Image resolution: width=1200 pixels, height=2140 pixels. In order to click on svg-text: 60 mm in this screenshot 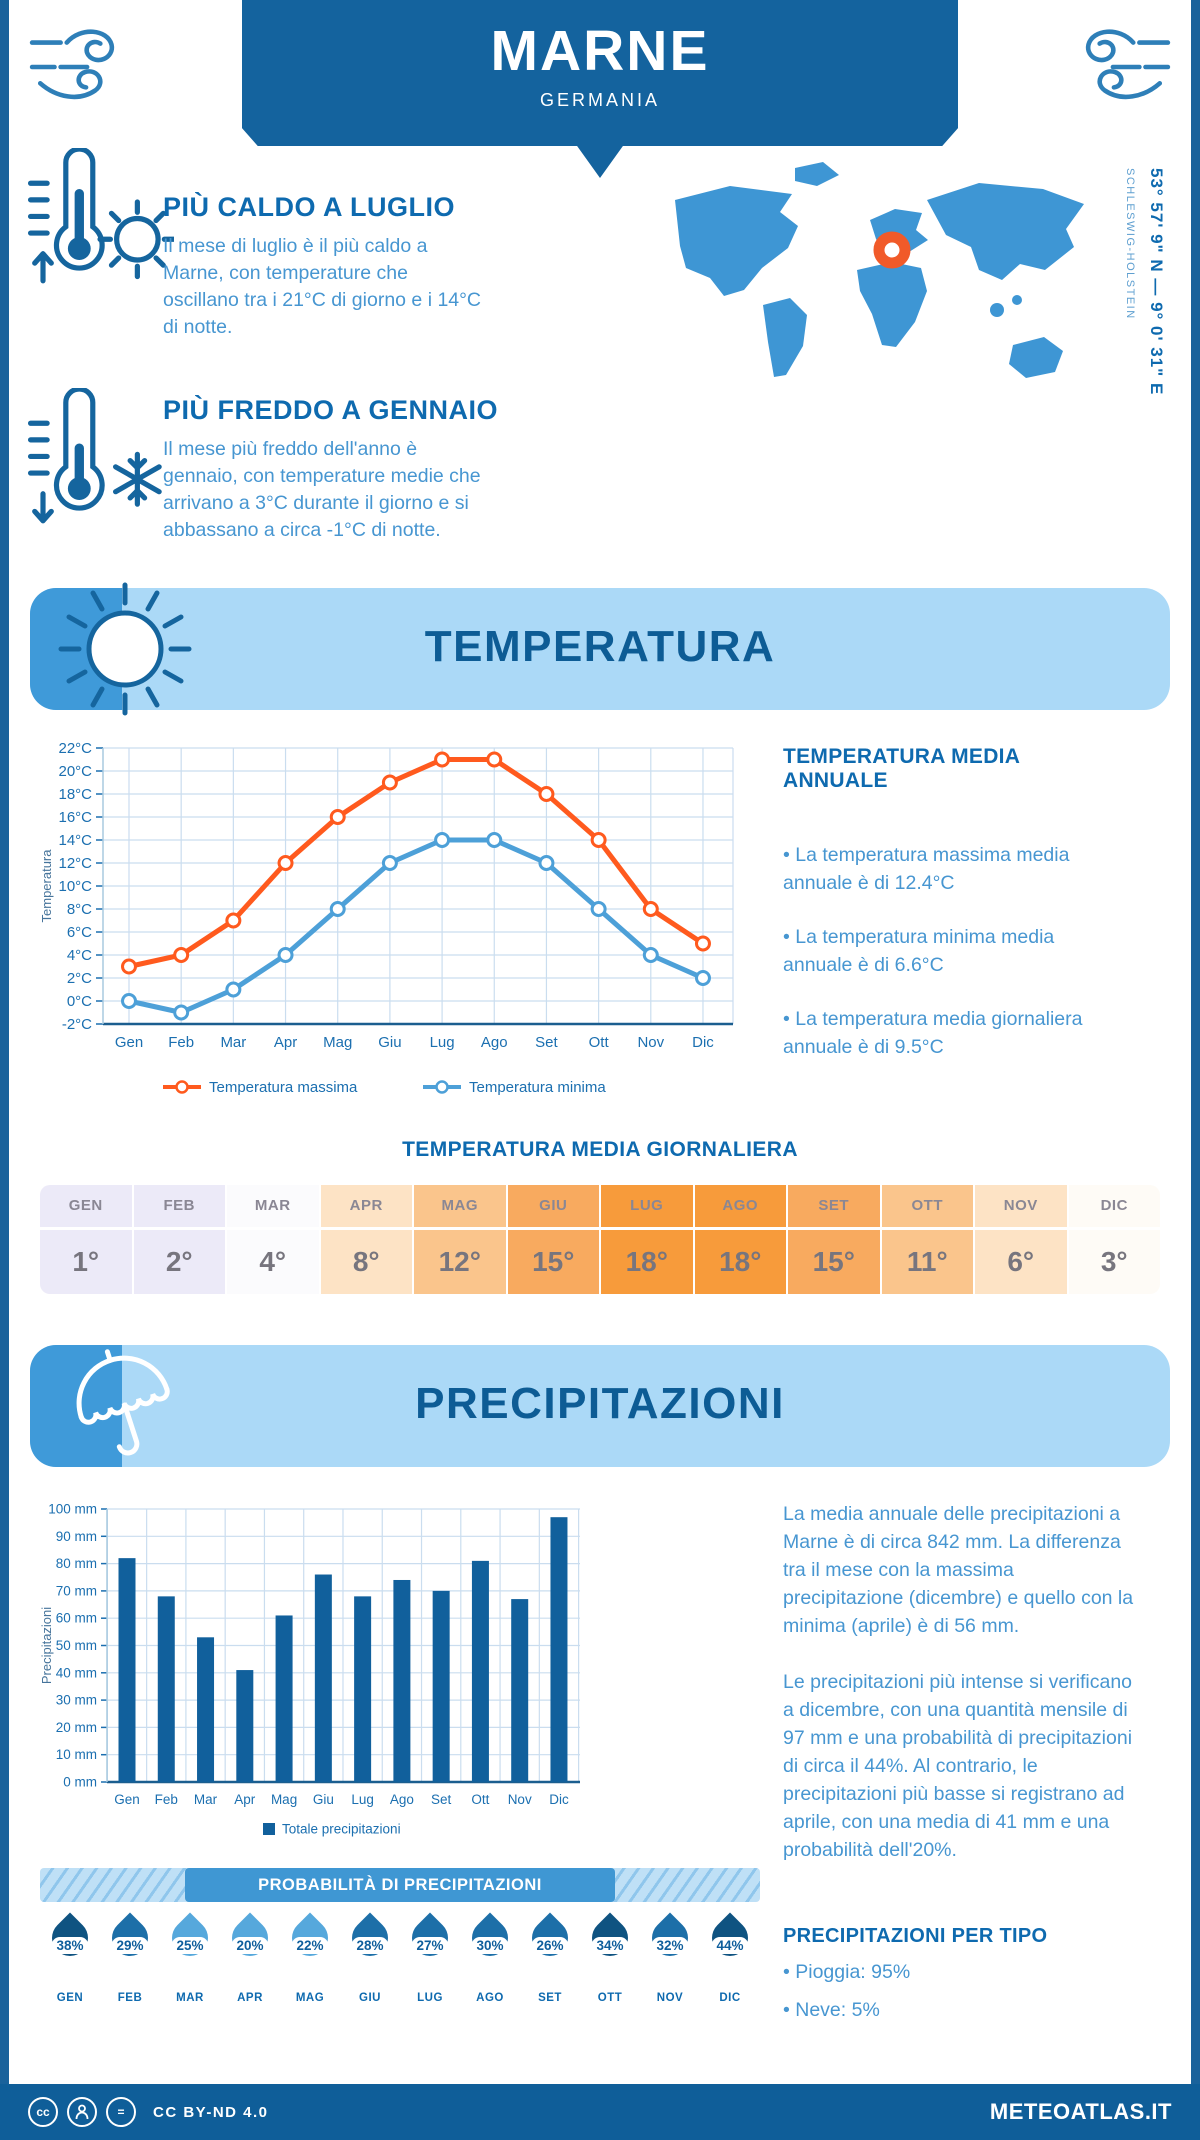, I will do `click(76, 1618)`.